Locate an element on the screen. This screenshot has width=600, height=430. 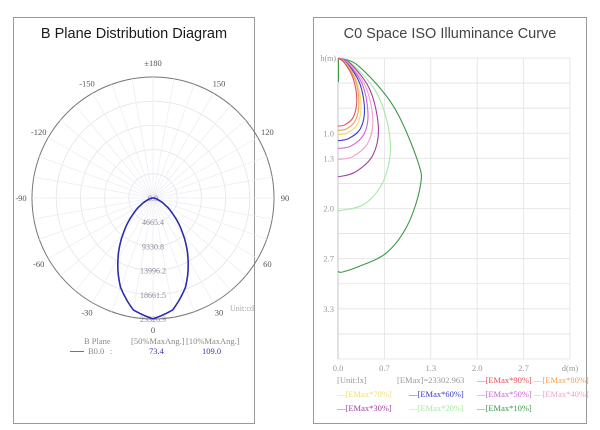
iso-series-10pct is located at coordinates (380, 165).